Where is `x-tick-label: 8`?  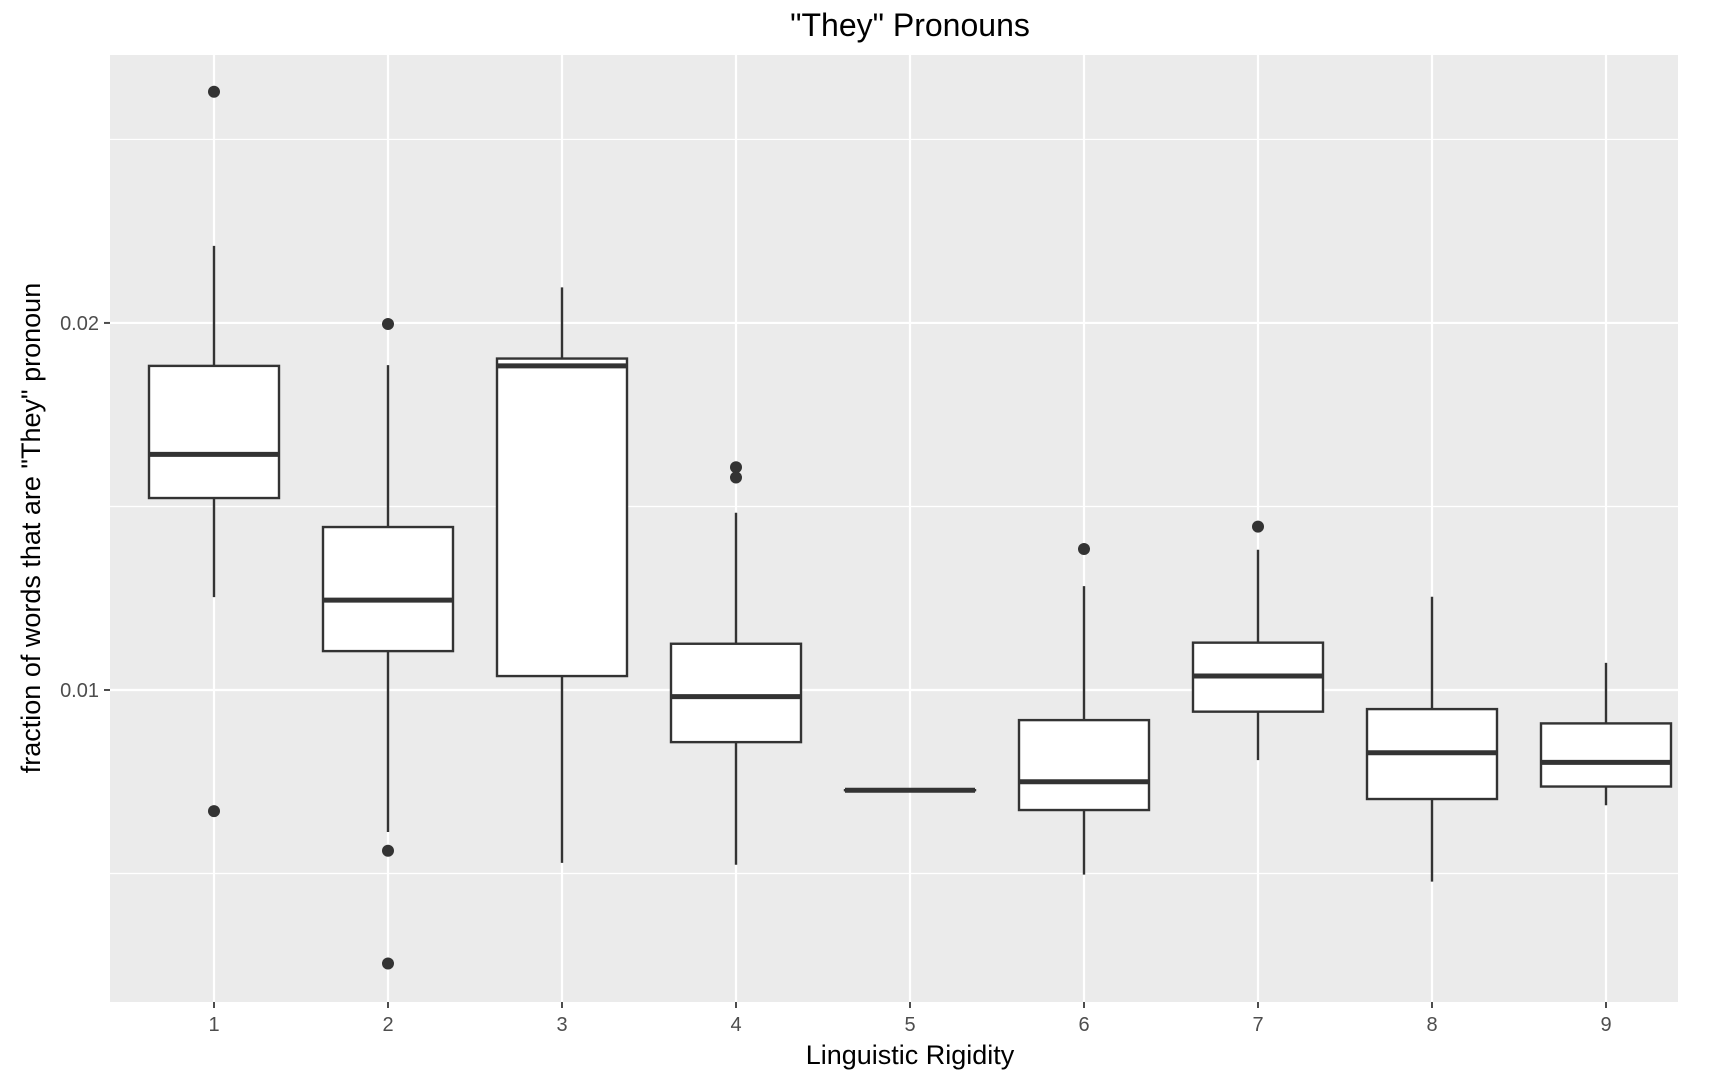 x-tick-label: 8 is located at coordinates (1431, 1025).